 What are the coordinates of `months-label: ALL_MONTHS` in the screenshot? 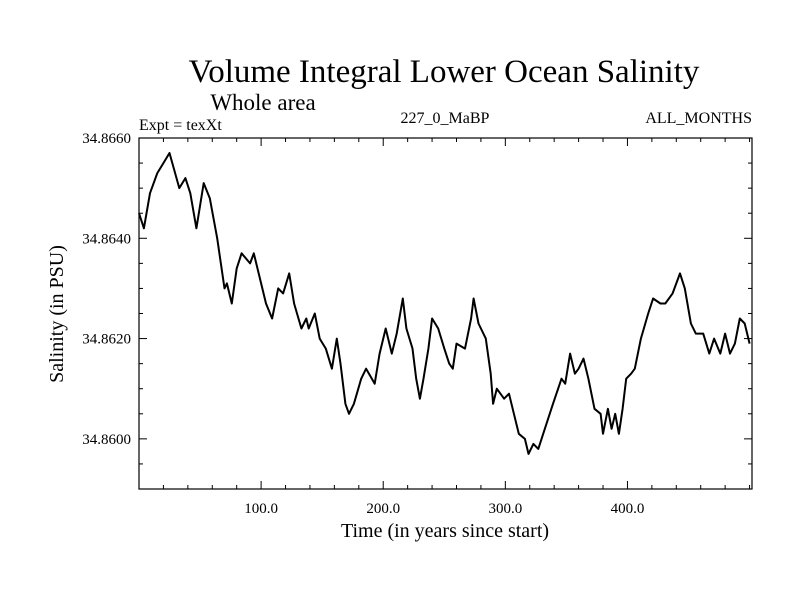 It's located at (698, 118).